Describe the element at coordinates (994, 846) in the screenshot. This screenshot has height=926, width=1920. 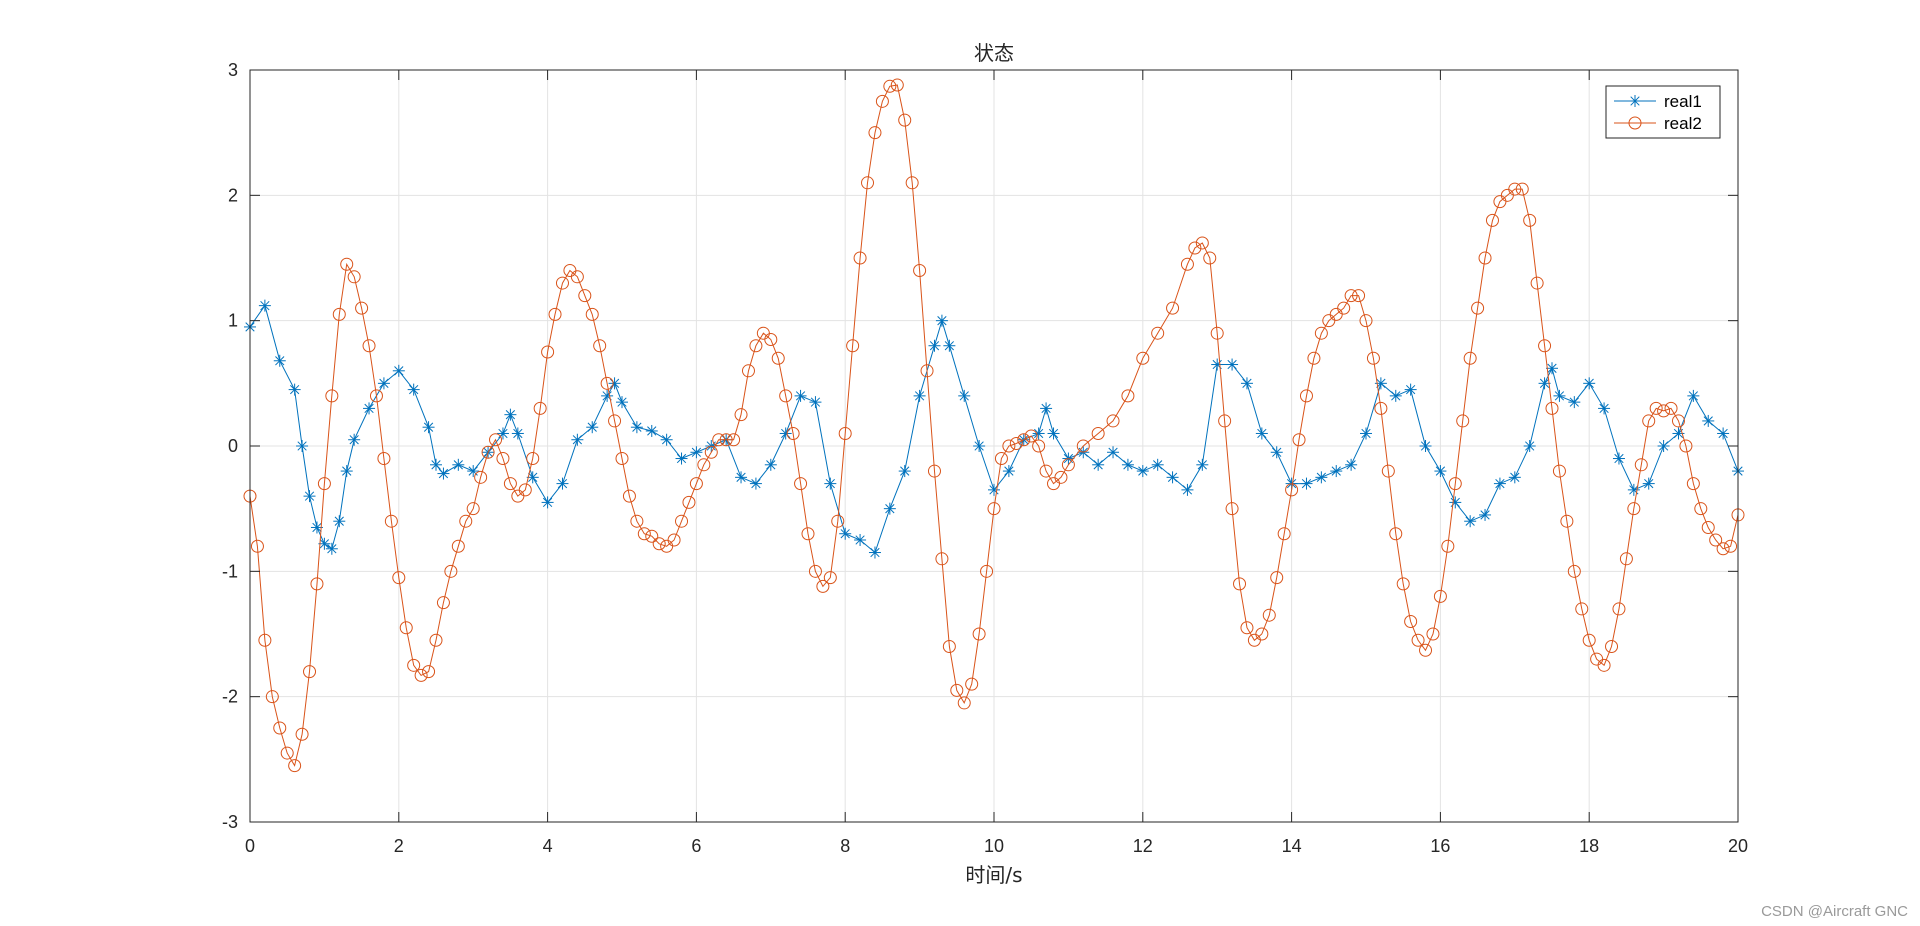
I see `x-tick-label: 10` at that location.